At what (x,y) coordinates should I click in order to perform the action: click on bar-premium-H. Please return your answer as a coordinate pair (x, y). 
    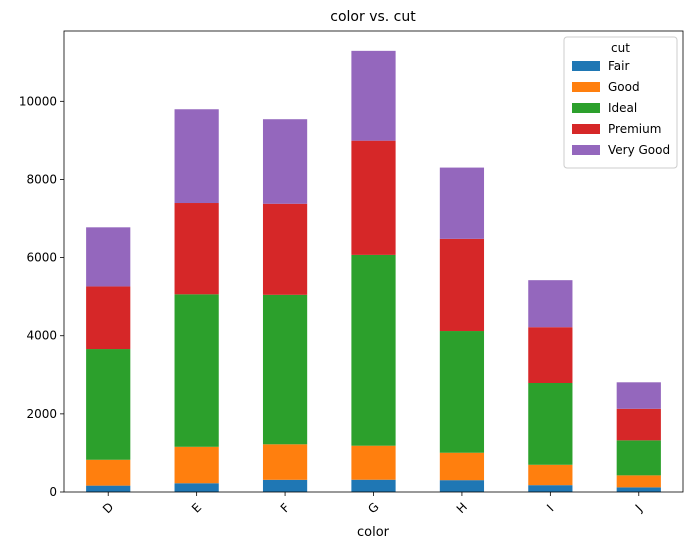
    Looking at the image, I should click on (462, 285).